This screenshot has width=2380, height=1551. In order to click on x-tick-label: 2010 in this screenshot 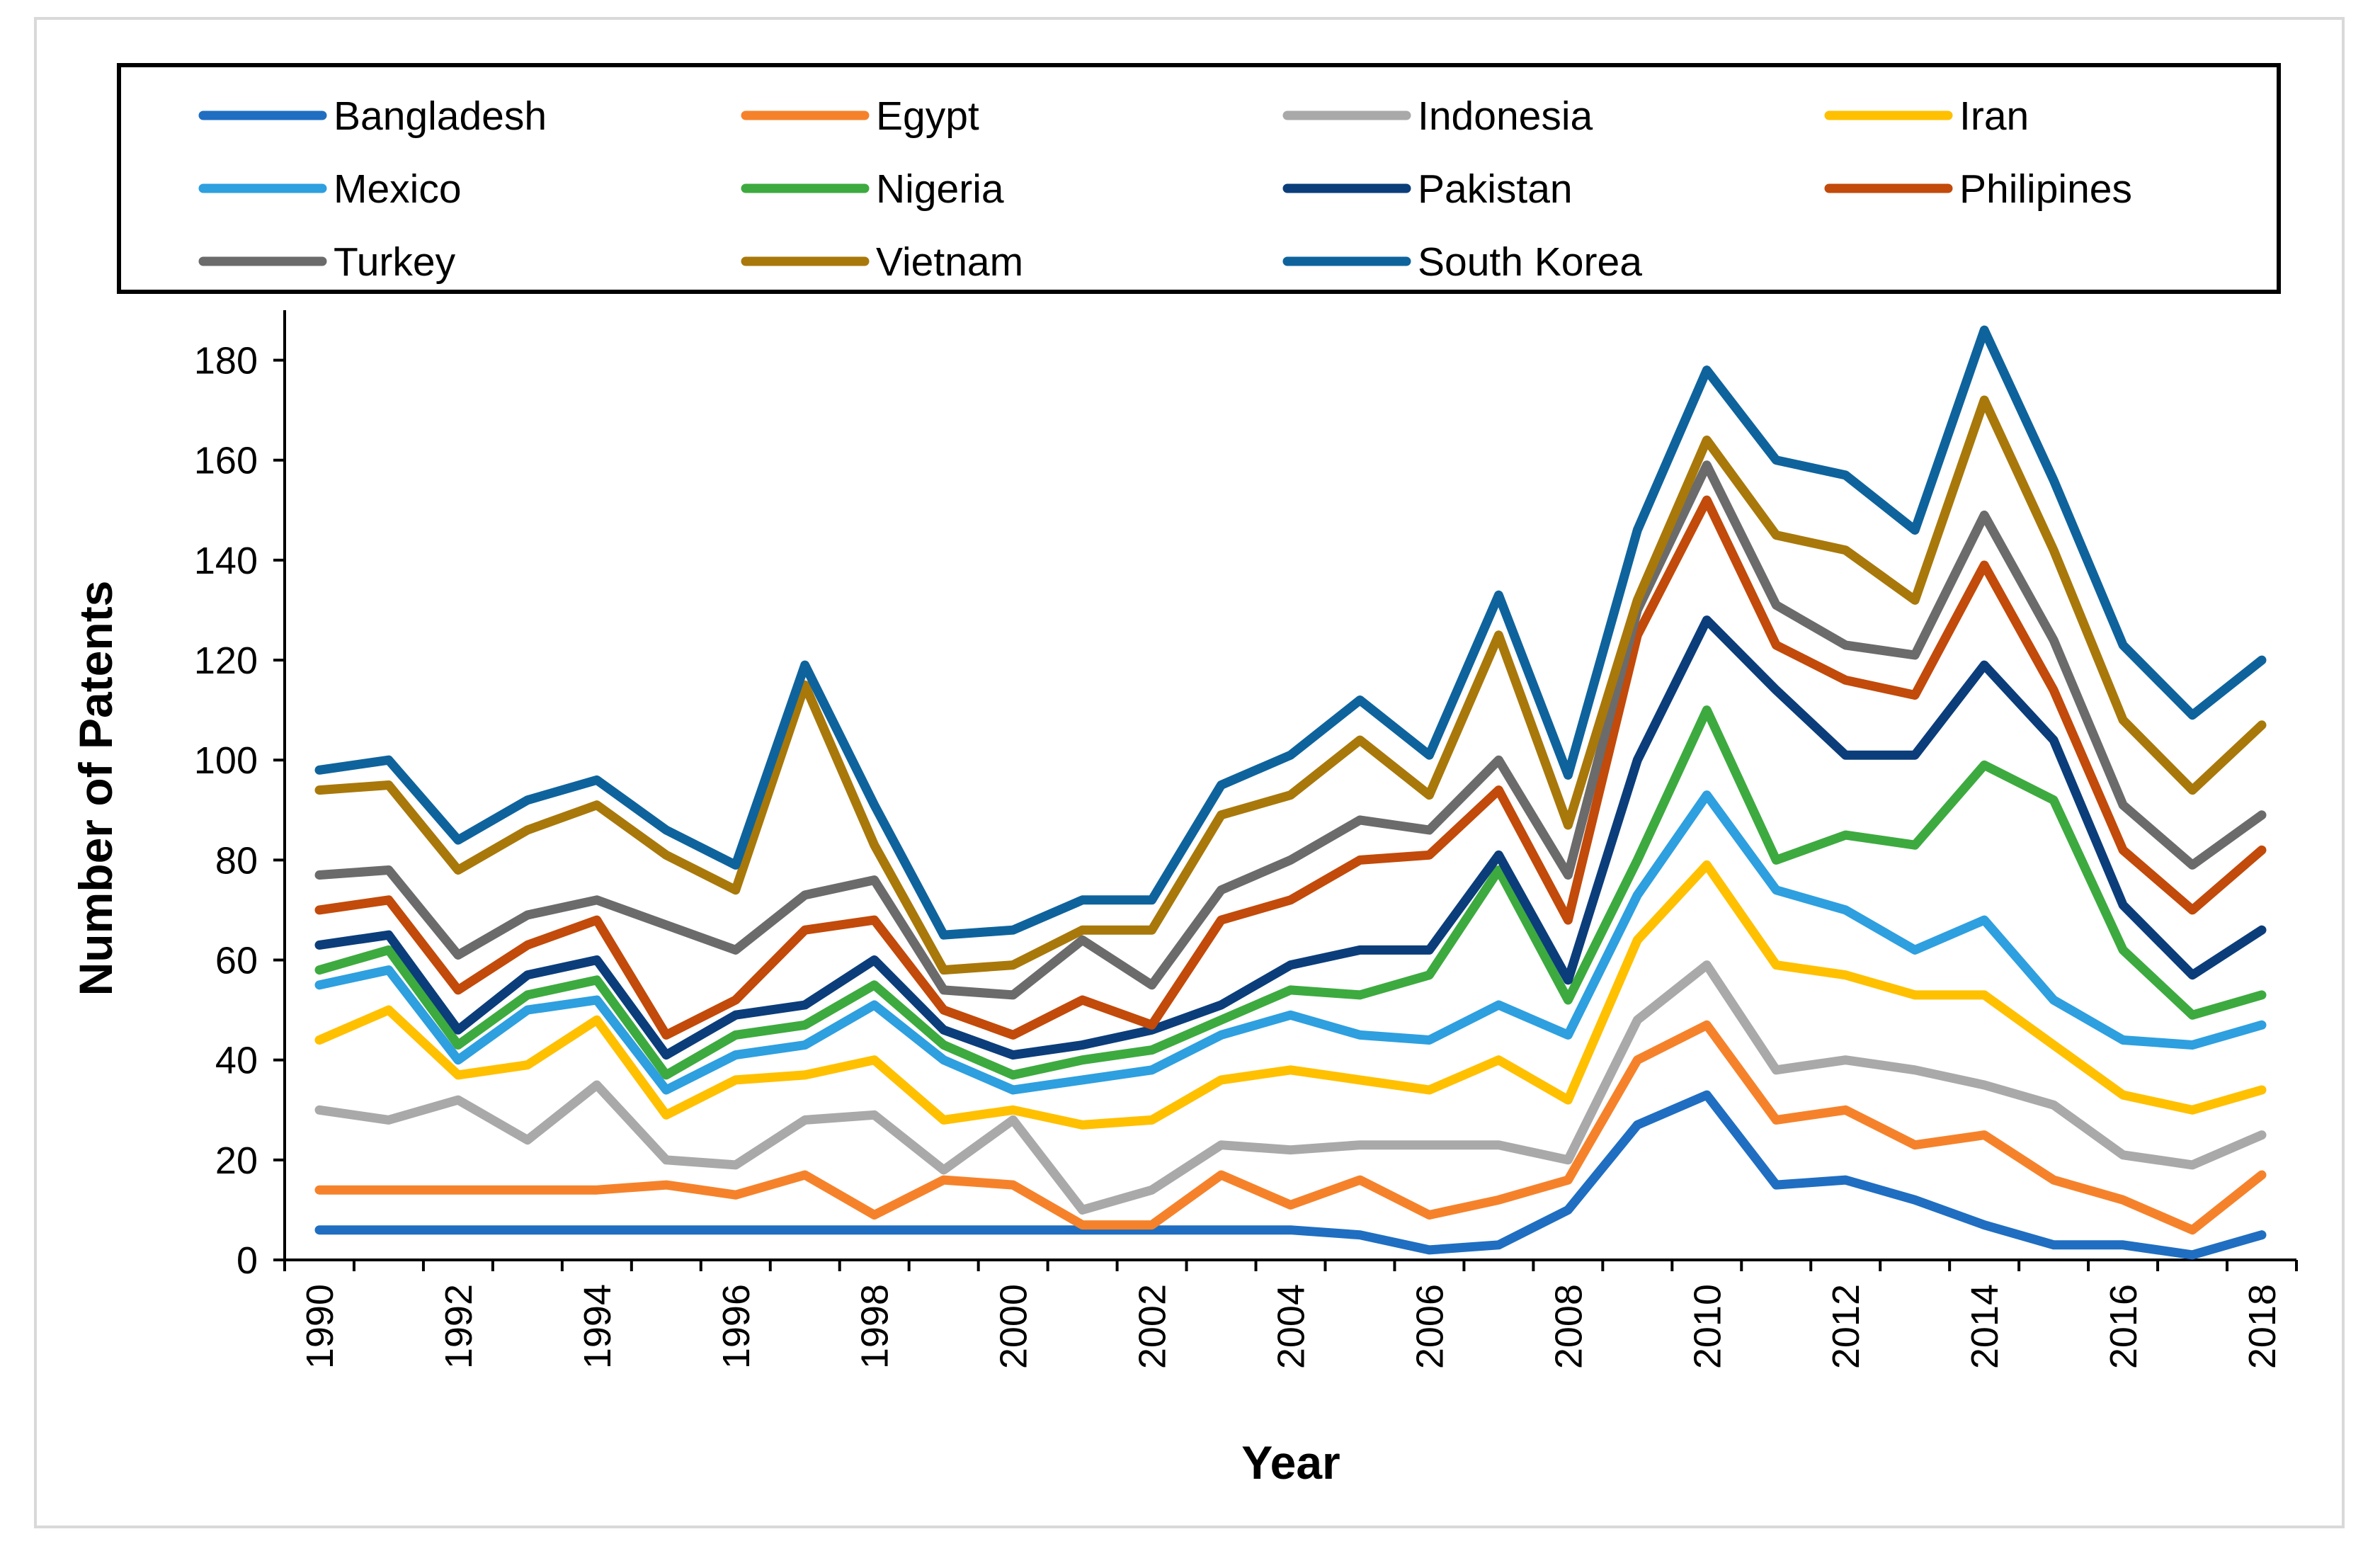, I will do `click(1707, 1326)`.